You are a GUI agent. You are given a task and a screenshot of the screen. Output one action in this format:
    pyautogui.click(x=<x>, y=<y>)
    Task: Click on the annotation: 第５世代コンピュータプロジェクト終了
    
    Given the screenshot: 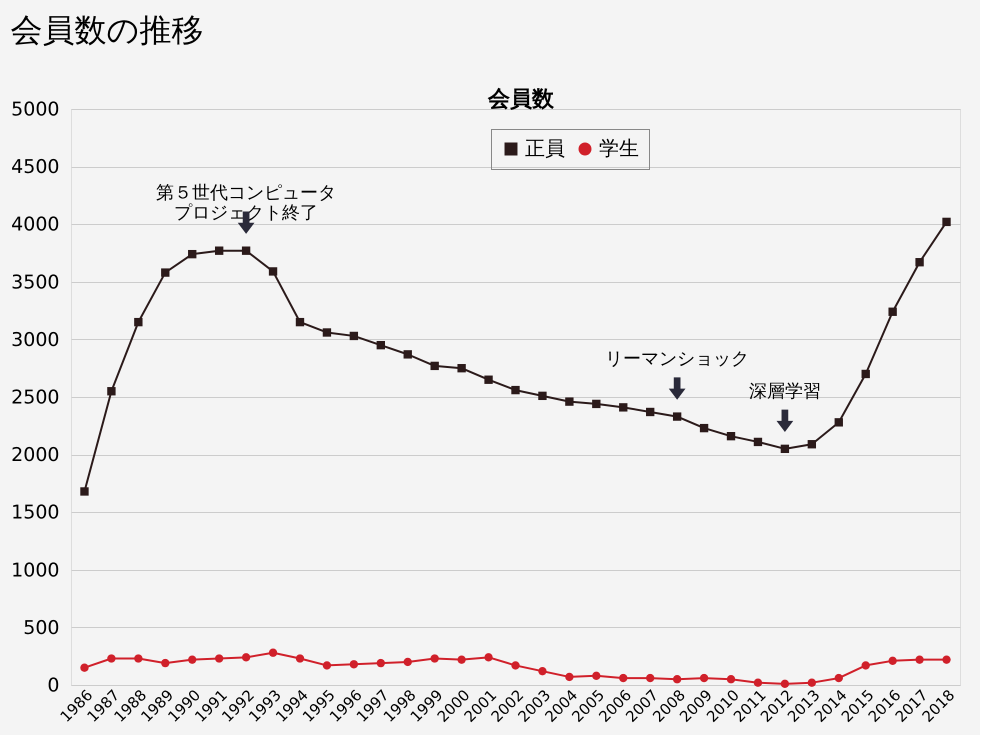 What is the action you would take?
    pyautogui.click(x=246, y=203)
    